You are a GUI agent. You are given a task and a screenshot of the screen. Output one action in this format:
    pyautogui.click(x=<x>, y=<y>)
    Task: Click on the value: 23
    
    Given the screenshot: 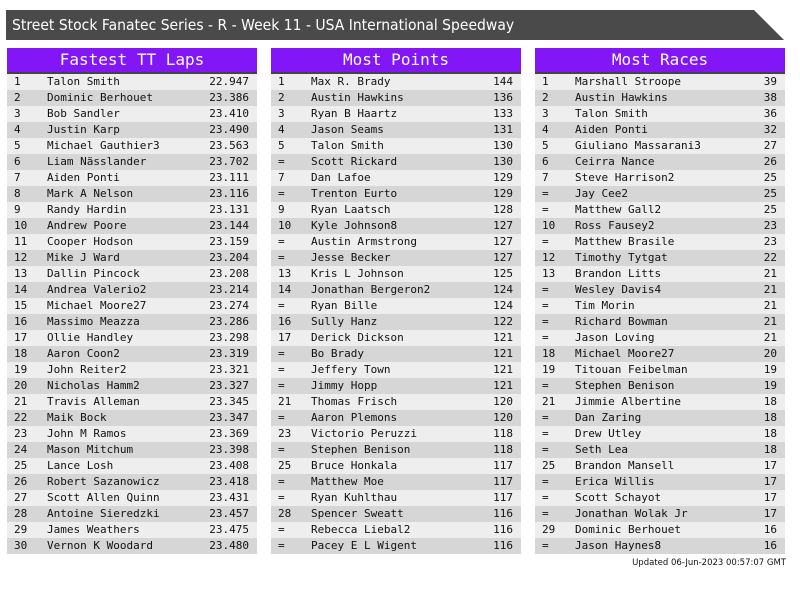 What is the action you would take?
    pyautogui.click(x=770, y=241)
    